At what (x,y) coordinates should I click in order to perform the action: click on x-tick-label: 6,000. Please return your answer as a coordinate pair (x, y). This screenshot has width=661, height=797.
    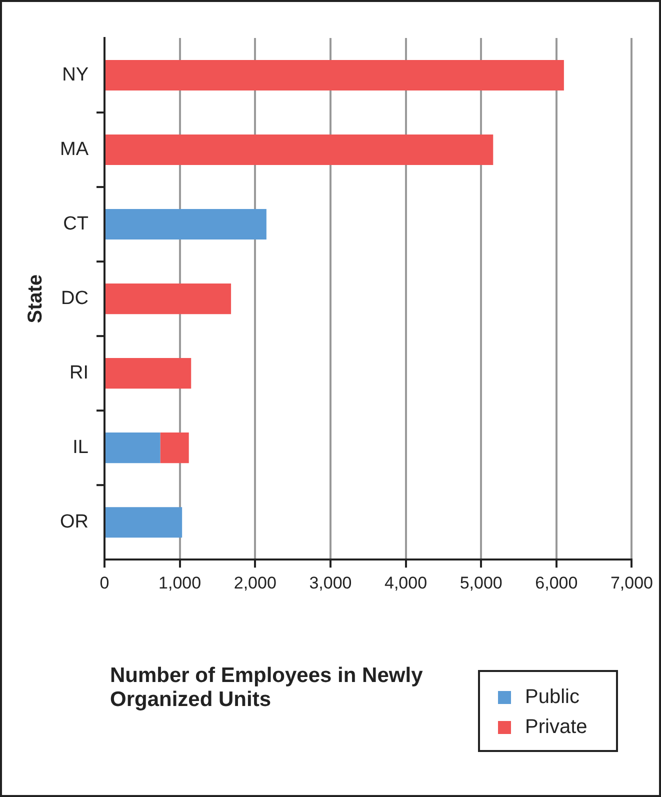
    Looking at the image, I should click on (556, 582).